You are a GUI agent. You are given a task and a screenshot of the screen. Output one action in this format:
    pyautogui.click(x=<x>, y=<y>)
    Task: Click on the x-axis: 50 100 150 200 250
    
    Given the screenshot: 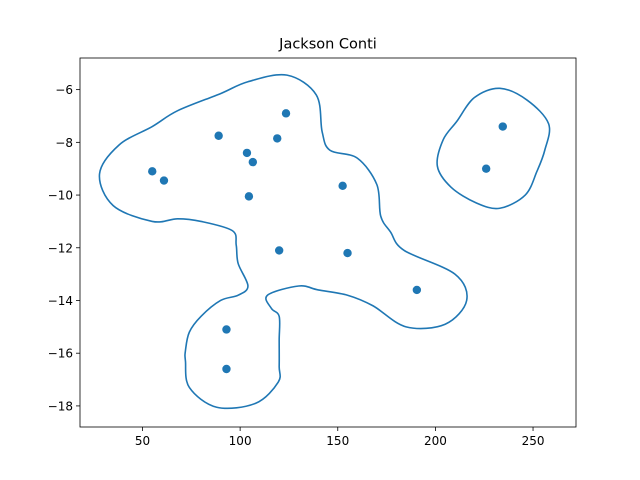 What is the action you would take?
    pyautogui.click(x=340, y=437)
    